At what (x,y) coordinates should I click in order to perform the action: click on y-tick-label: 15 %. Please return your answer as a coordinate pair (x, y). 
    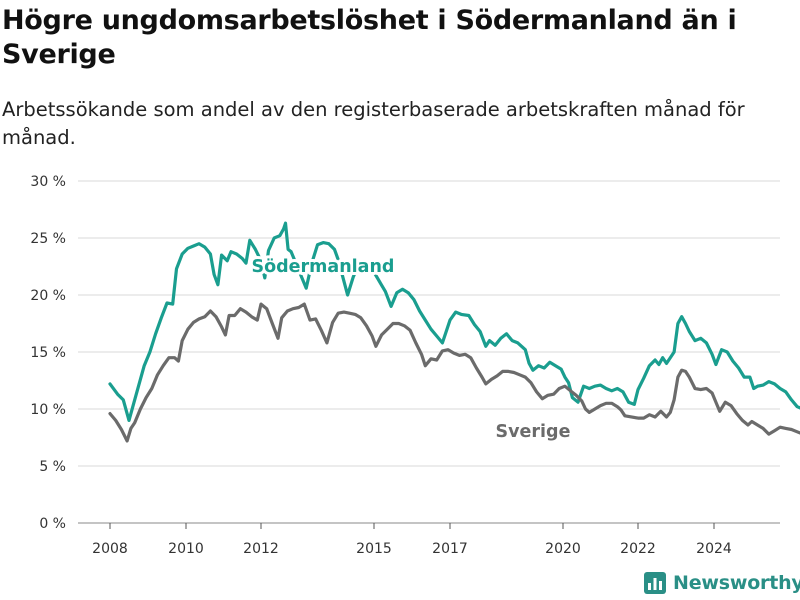
    Looking at the image, I should click on (48, 353).